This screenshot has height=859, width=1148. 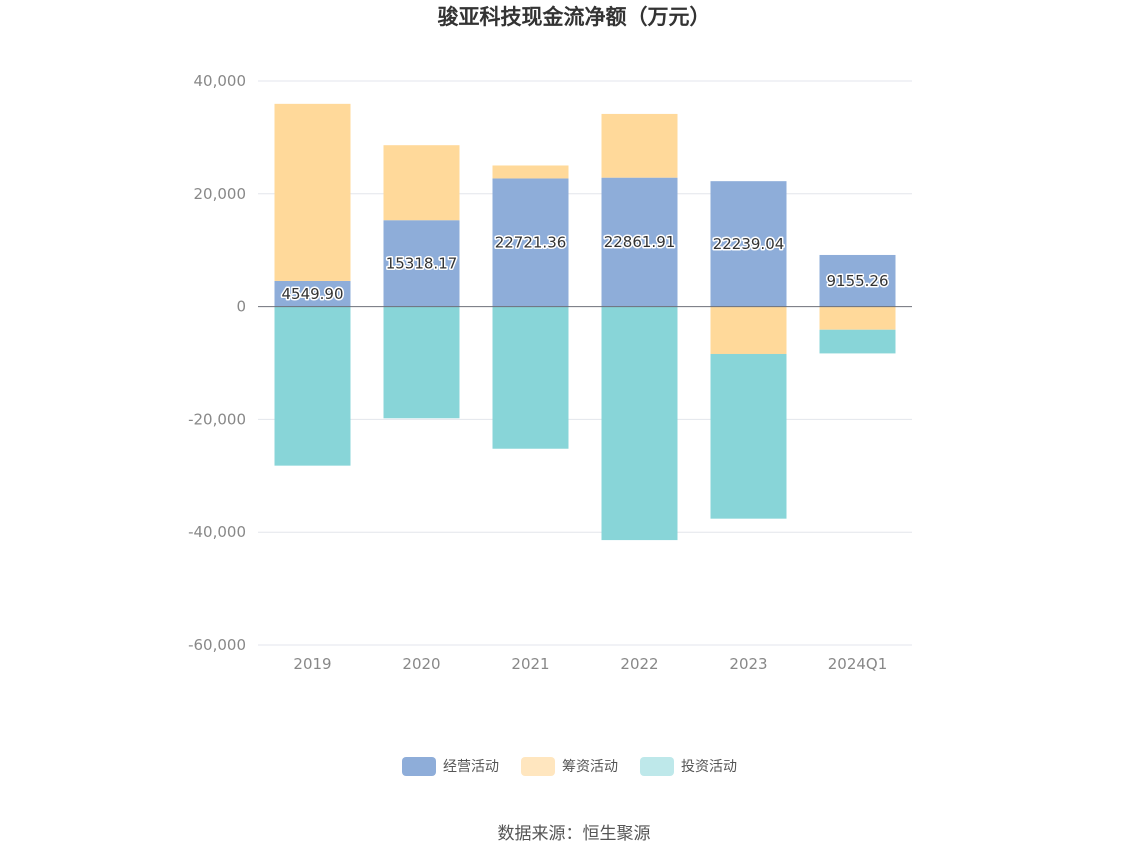 What do you see at coordinates (530, 664) in the screenshot?
I see `x-tick-label: 2021` at bounding box center [530, 664].